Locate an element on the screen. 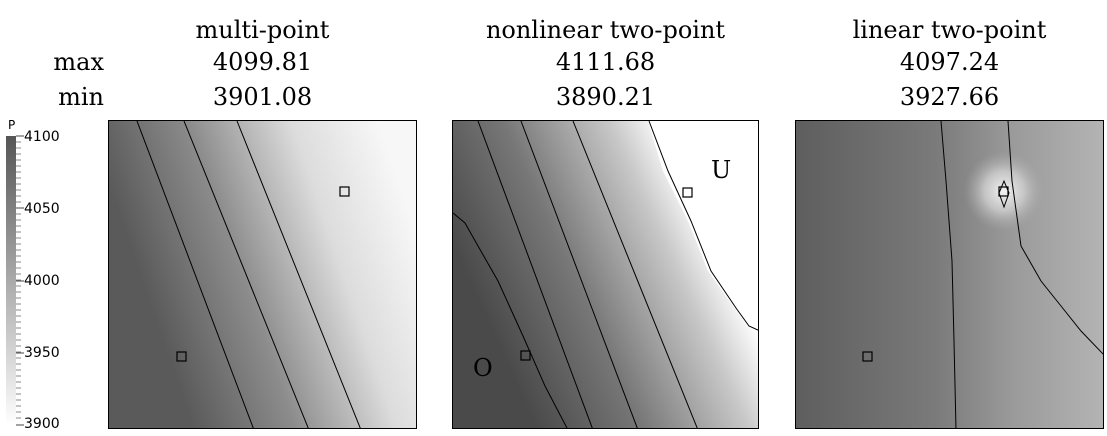 This screenshot has width=1107, height=436. colorbar-minor-ticks is located at coordinates (18, 280).